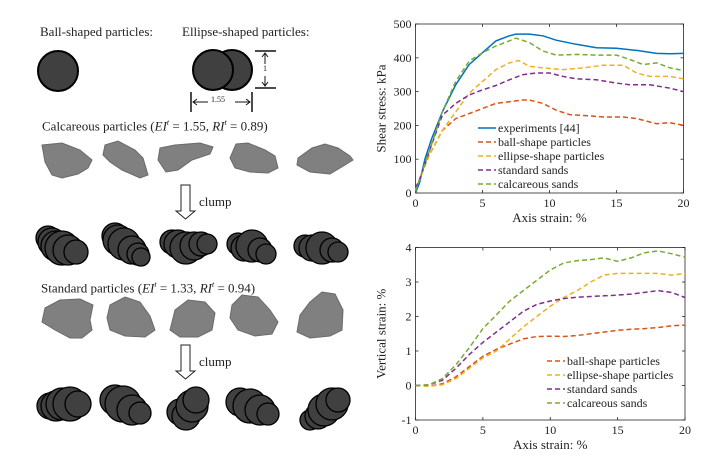 The height and width of the screenshot is (459, 727). I want to click on ellipse-height-dimension, so click(265, 69).